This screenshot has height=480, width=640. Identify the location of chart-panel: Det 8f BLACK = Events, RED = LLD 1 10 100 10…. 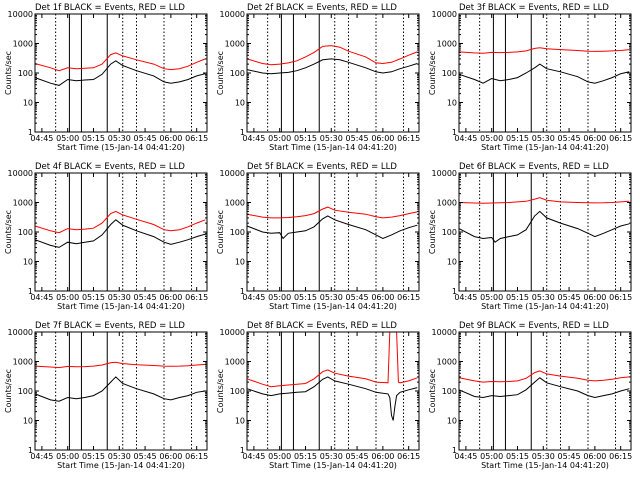
(318, 395).